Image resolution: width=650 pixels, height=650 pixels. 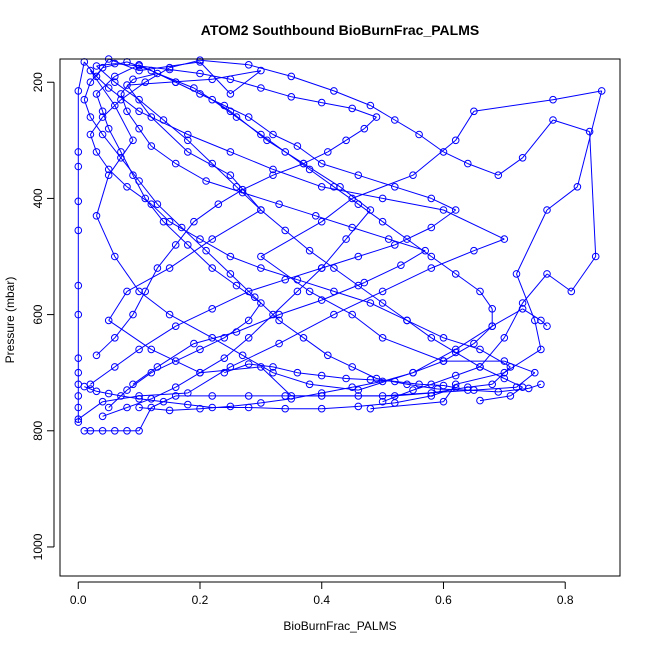 What do you see at coordinates (565, 600) in the screenshot?
I see `x-tick-label: 0.8` at bounding box center [565, 600].